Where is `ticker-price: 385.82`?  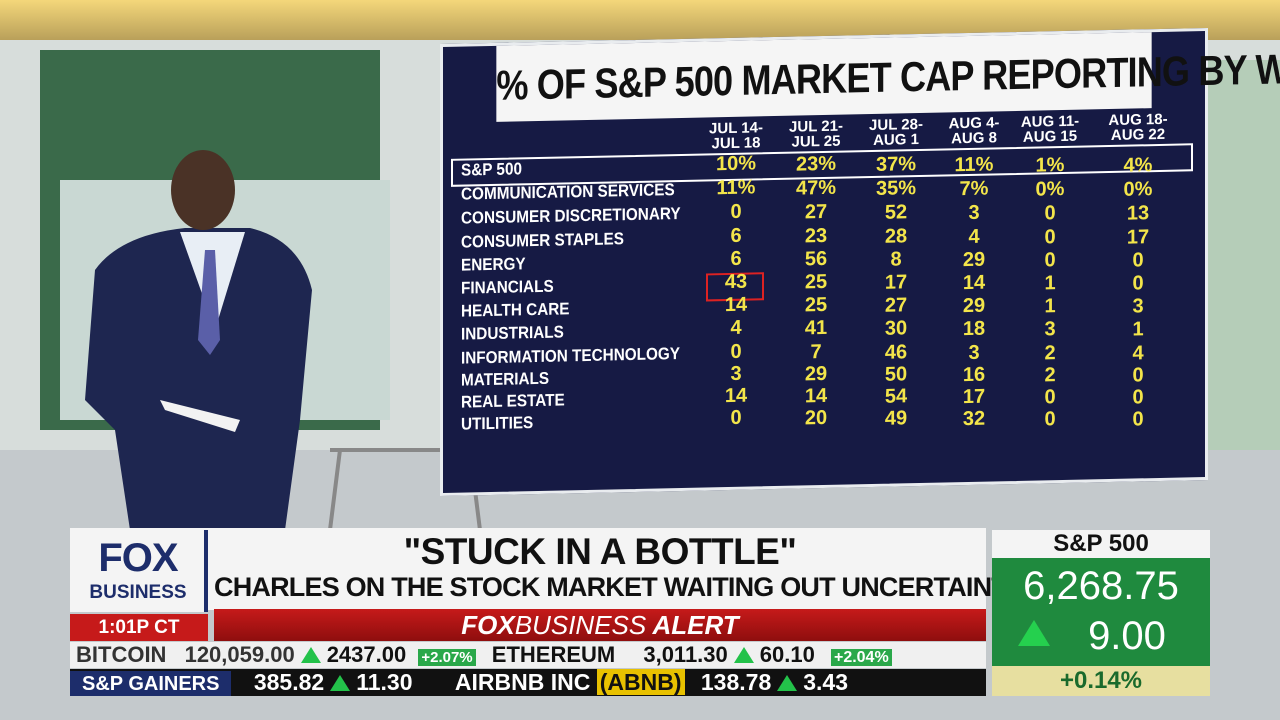
ticker-price: 385.82 is located at coordinates (289, 682).